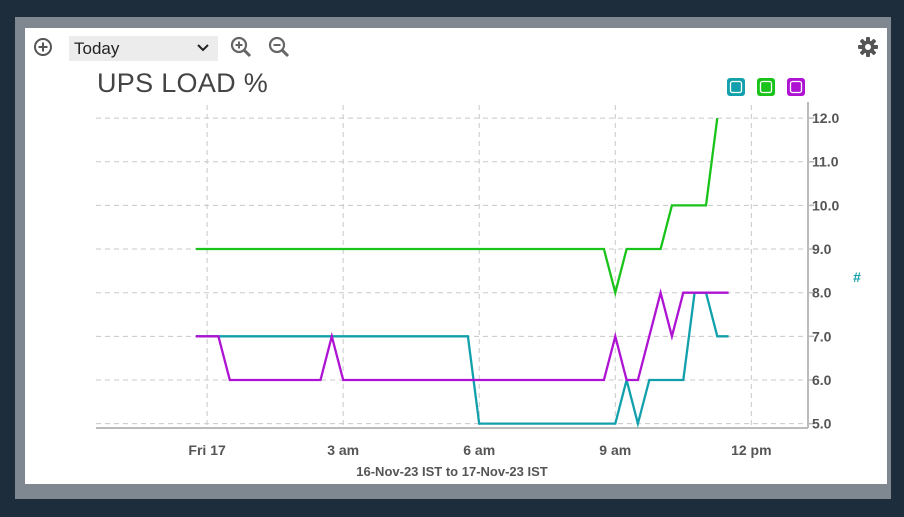 The image size is (904, 517). What do you see at coordinates (868, 47) in the screenshot?
I see `gear-icon` at bounding box center [868, 47].